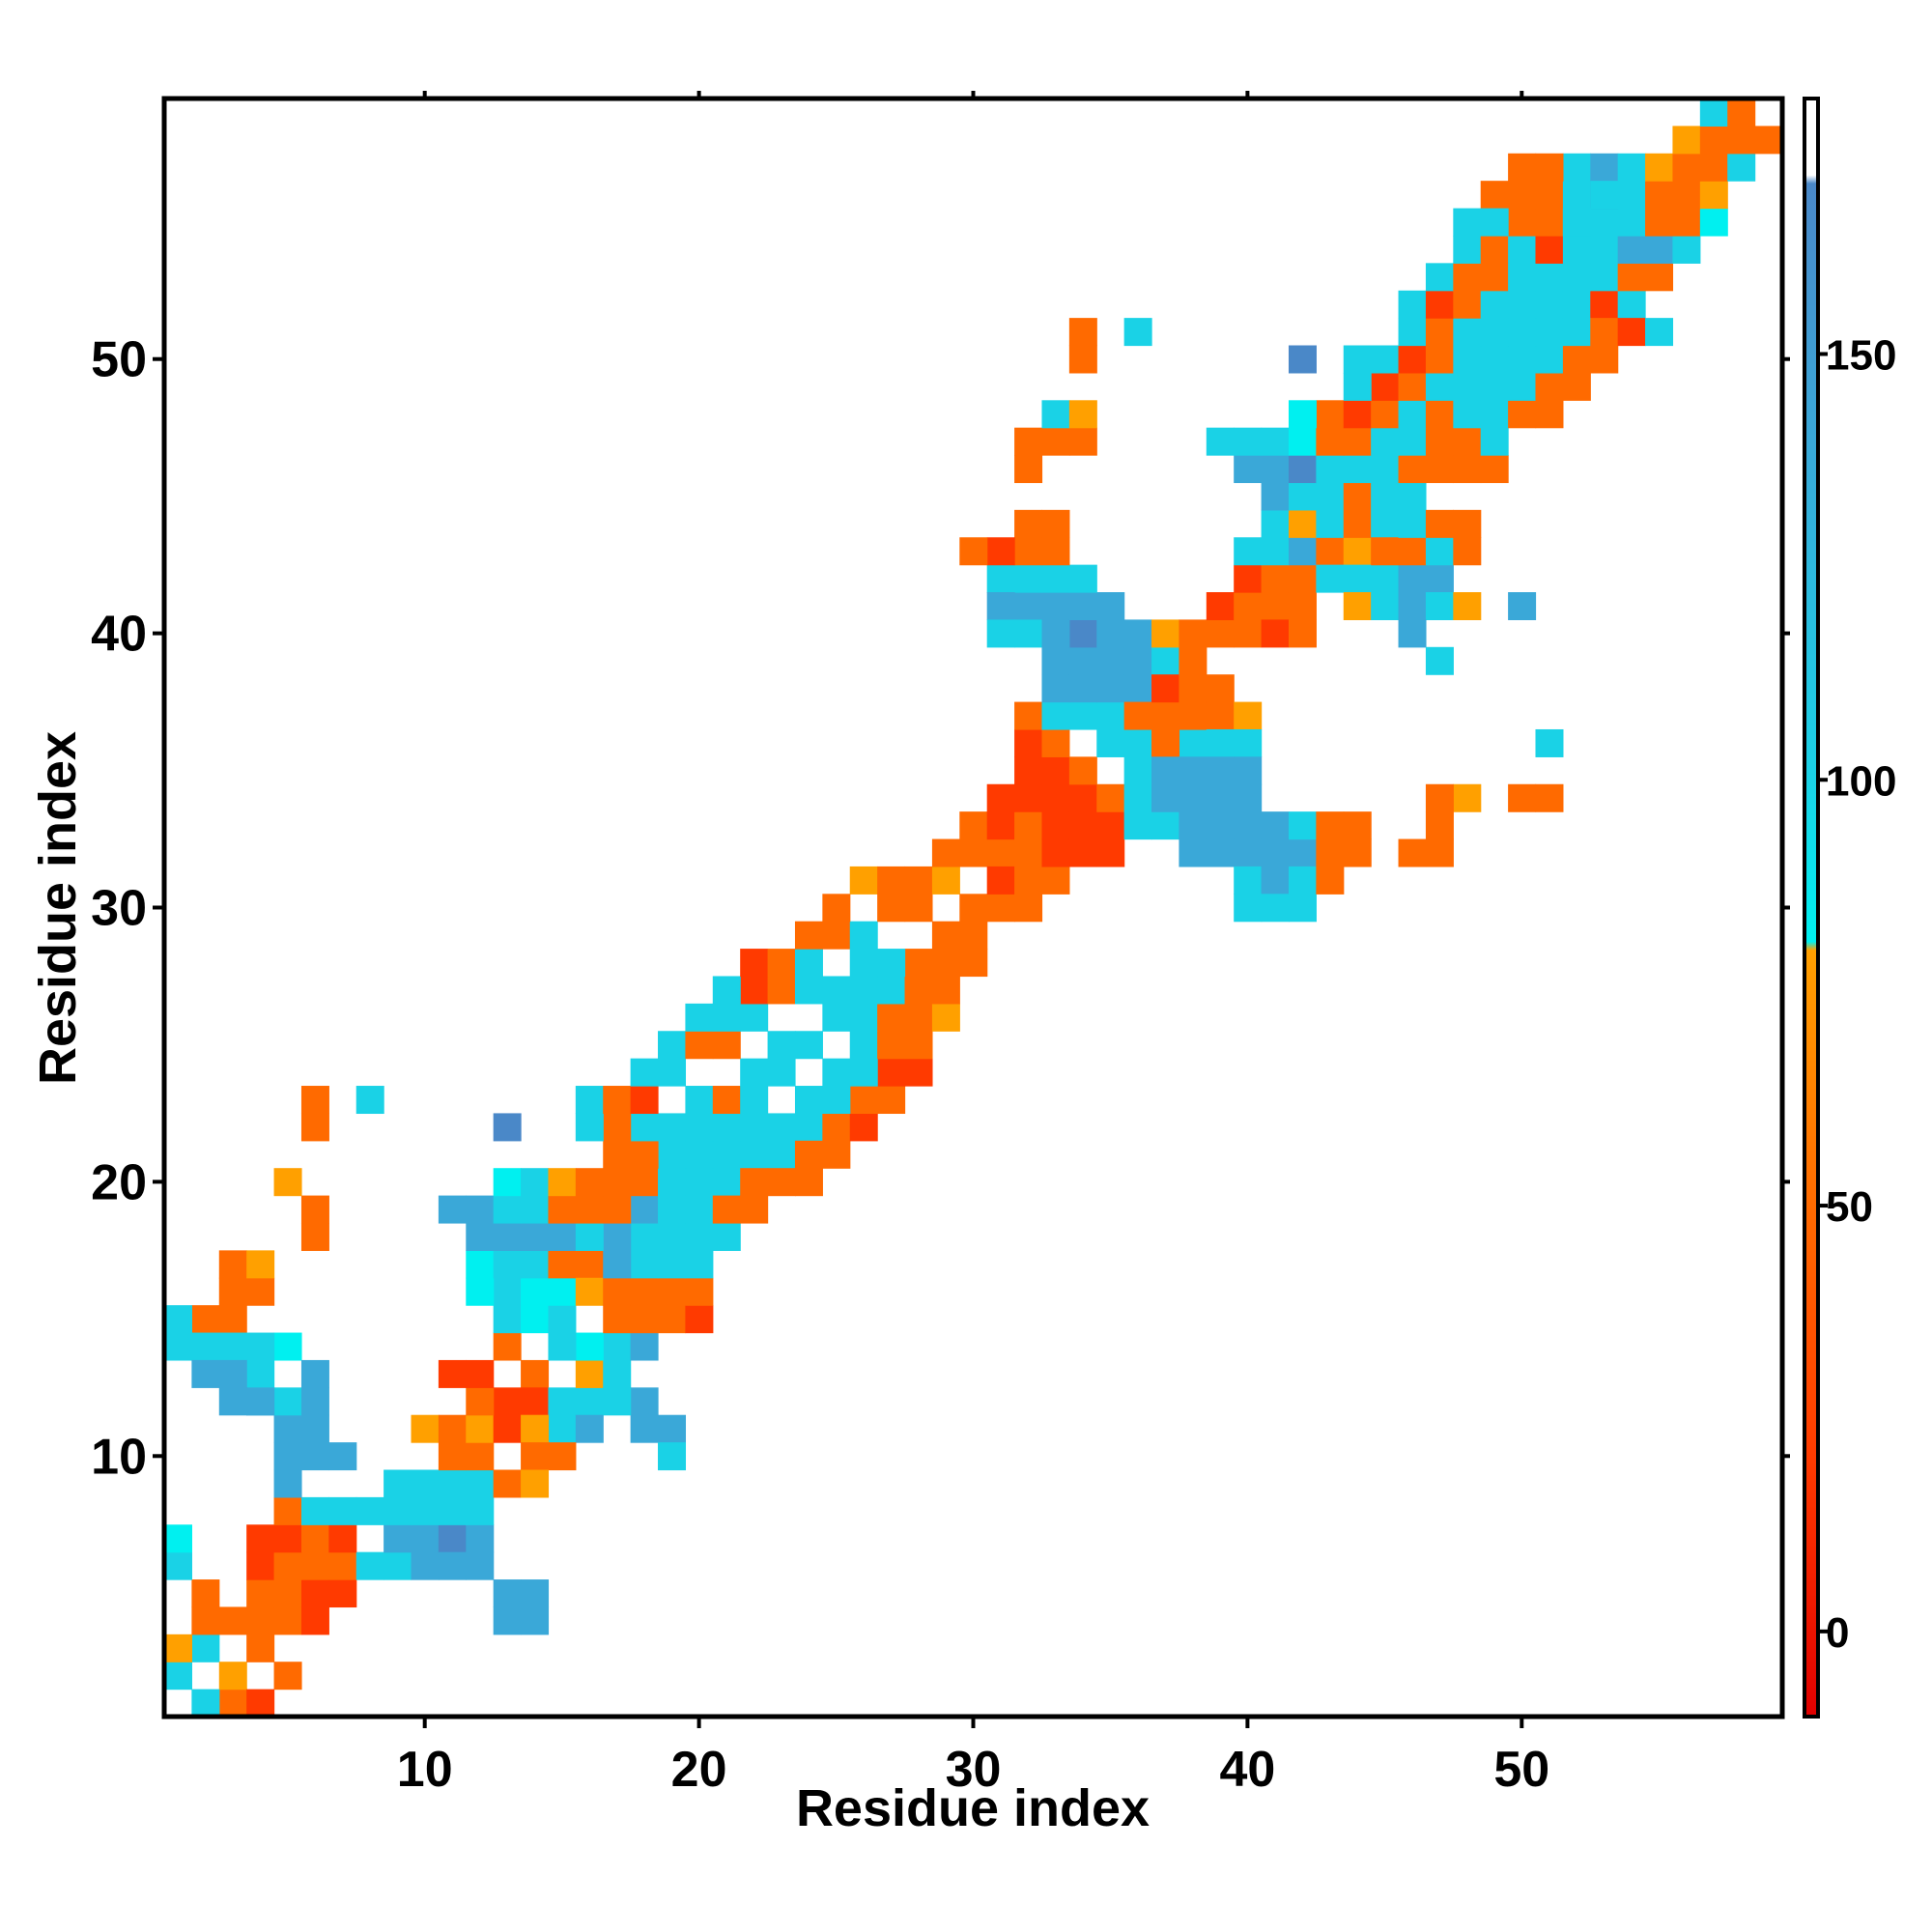 The image size is (1932, 1932). I want to click on x-tick-label: 20, so click(699, 1770).